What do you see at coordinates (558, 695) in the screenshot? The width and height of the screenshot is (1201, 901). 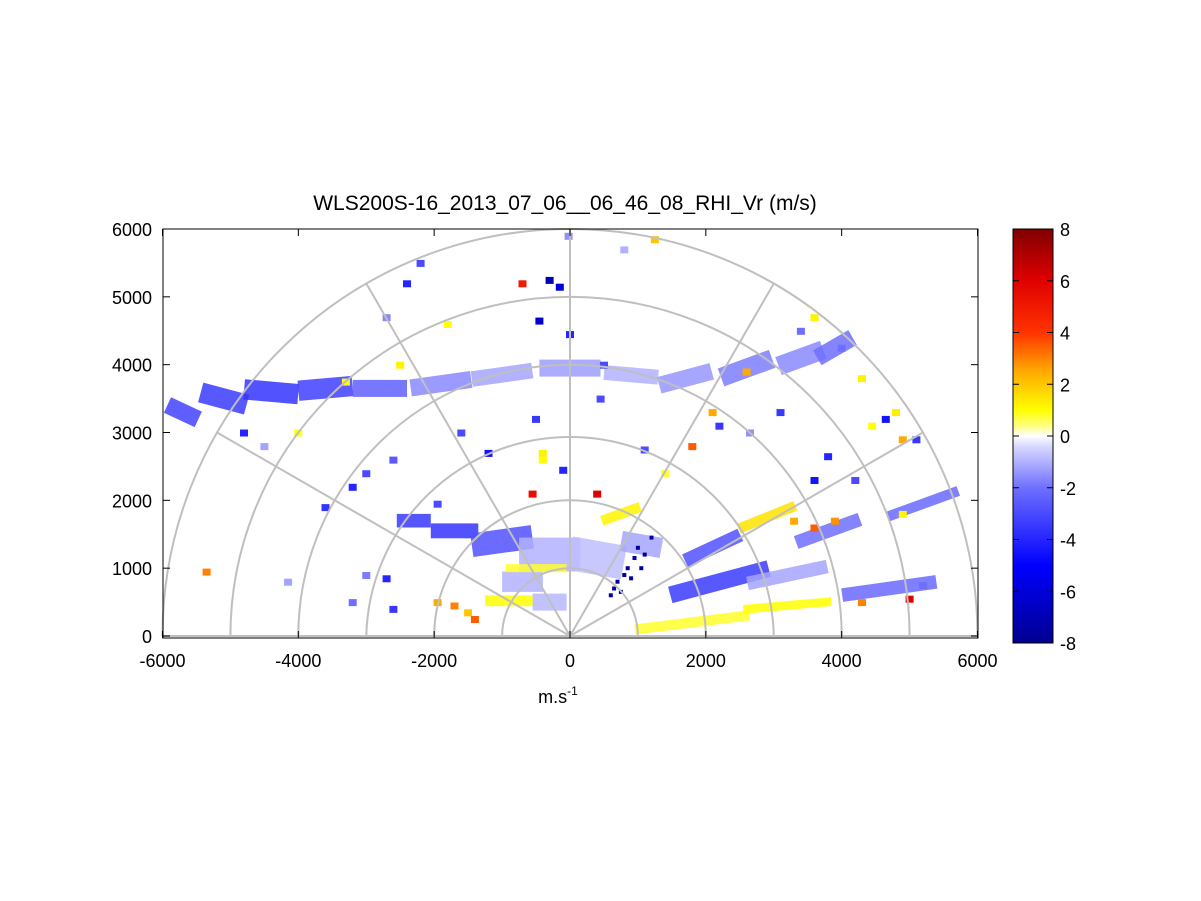 I see `x-axis-label: m.s-1` at bounding box center [558, 695].